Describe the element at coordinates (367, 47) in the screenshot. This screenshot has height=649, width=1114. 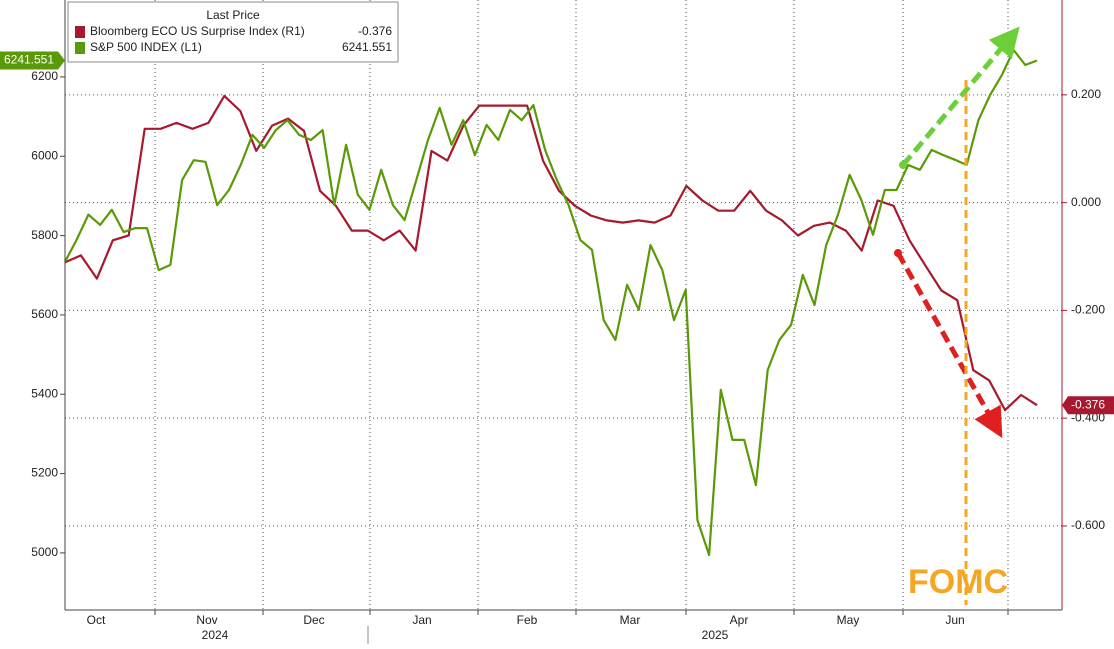
I see `legend-value: 6241.551` at that location.